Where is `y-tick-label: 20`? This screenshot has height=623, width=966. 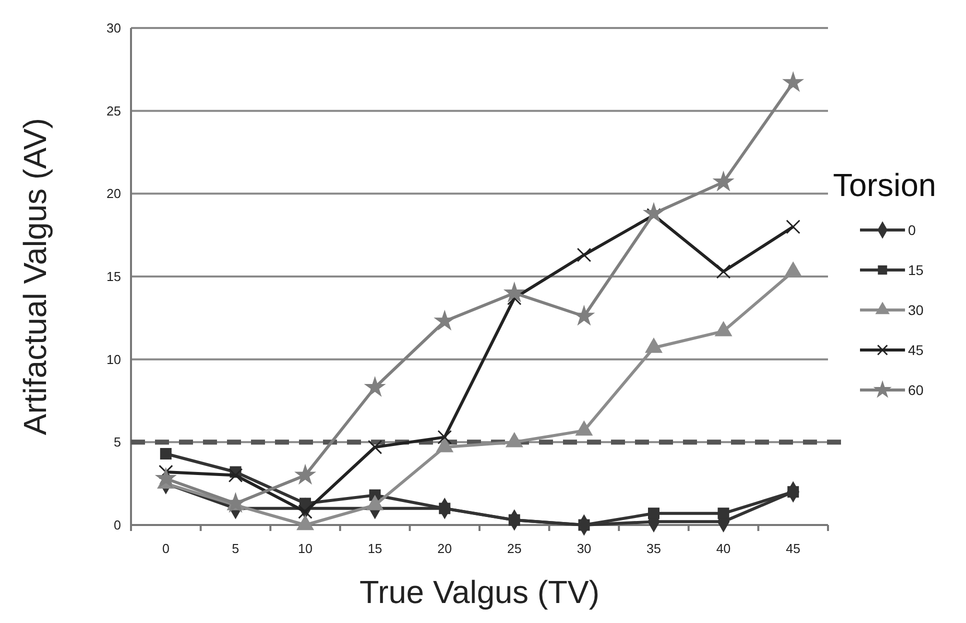 y-tick-label: 20 is located at coordinates (113, 194).